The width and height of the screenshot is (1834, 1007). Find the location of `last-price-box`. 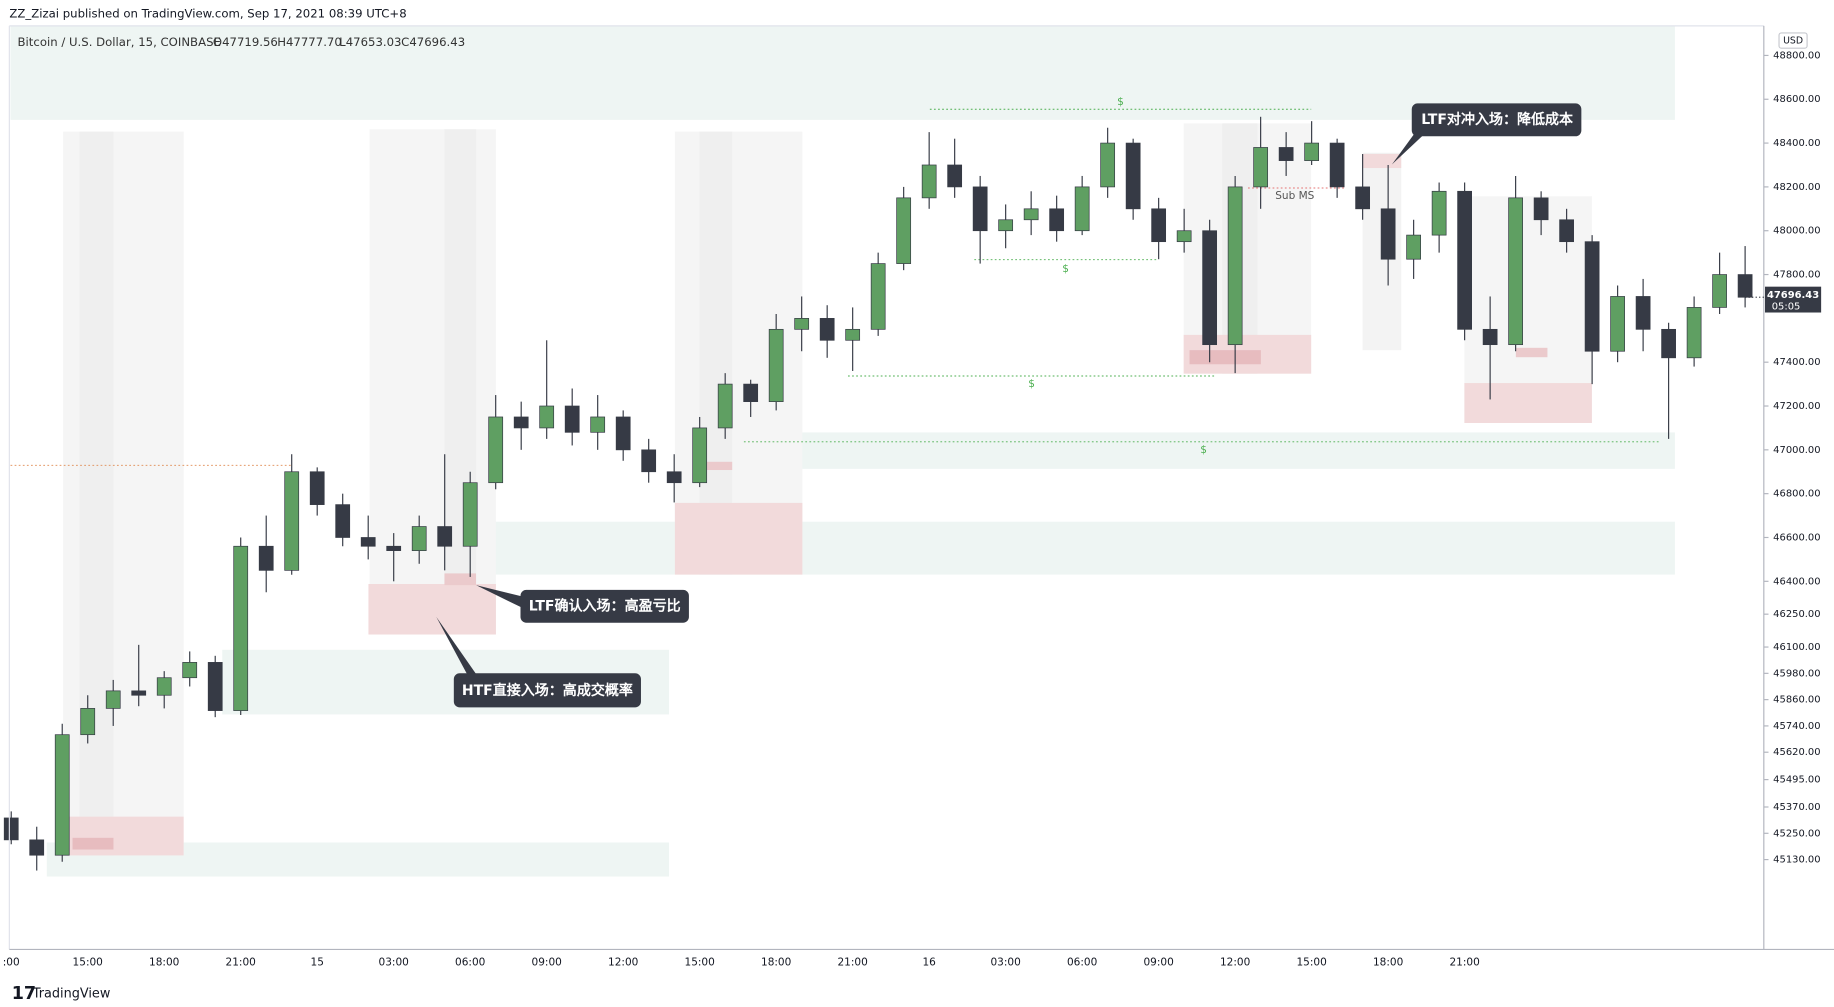

last-price-box is located at coordinates (1793, 299).